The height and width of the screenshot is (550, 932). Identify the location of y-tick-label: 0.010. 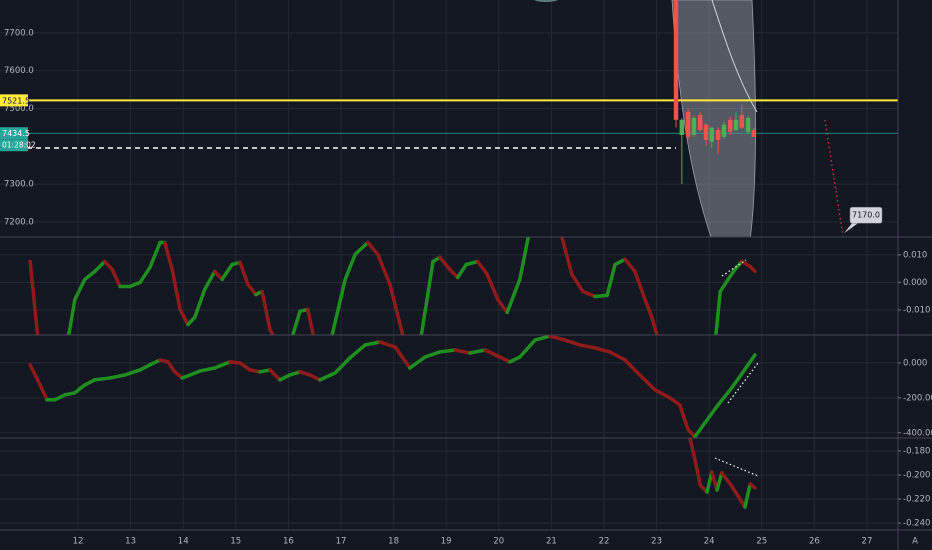
(915, 255).